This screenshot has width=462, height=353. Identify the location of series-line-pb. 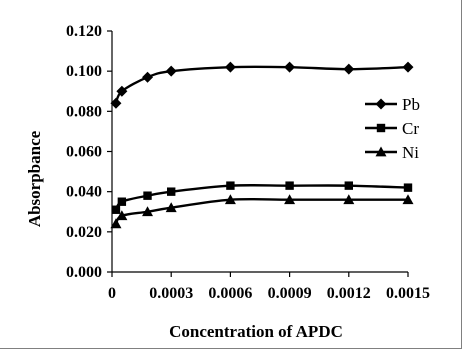
(261, 84).